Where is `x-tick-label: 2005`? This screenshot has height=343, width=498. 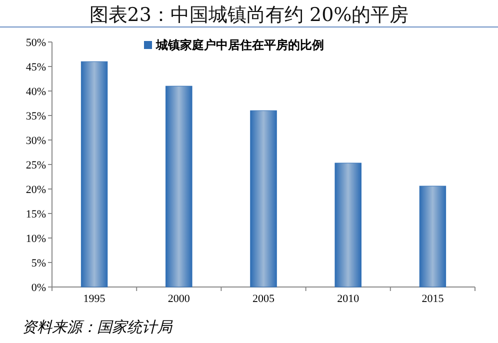
x-tick-label: 2005 is located at coordinates (263, 299).